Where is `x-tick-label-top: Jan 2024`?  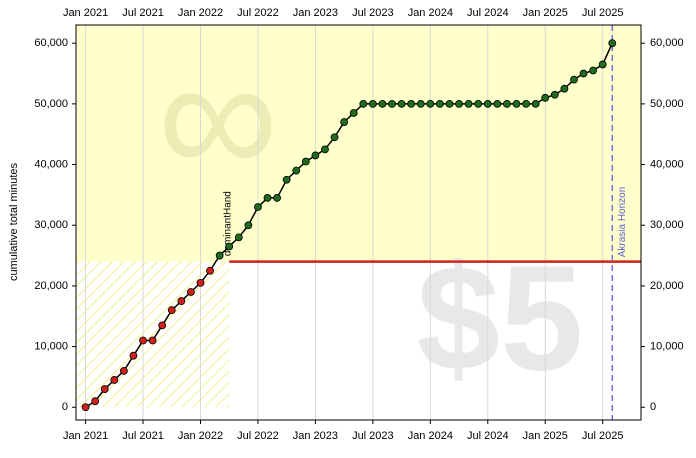 x-tick-label-top: Jan 2024 is located at coordinates (430, 13).